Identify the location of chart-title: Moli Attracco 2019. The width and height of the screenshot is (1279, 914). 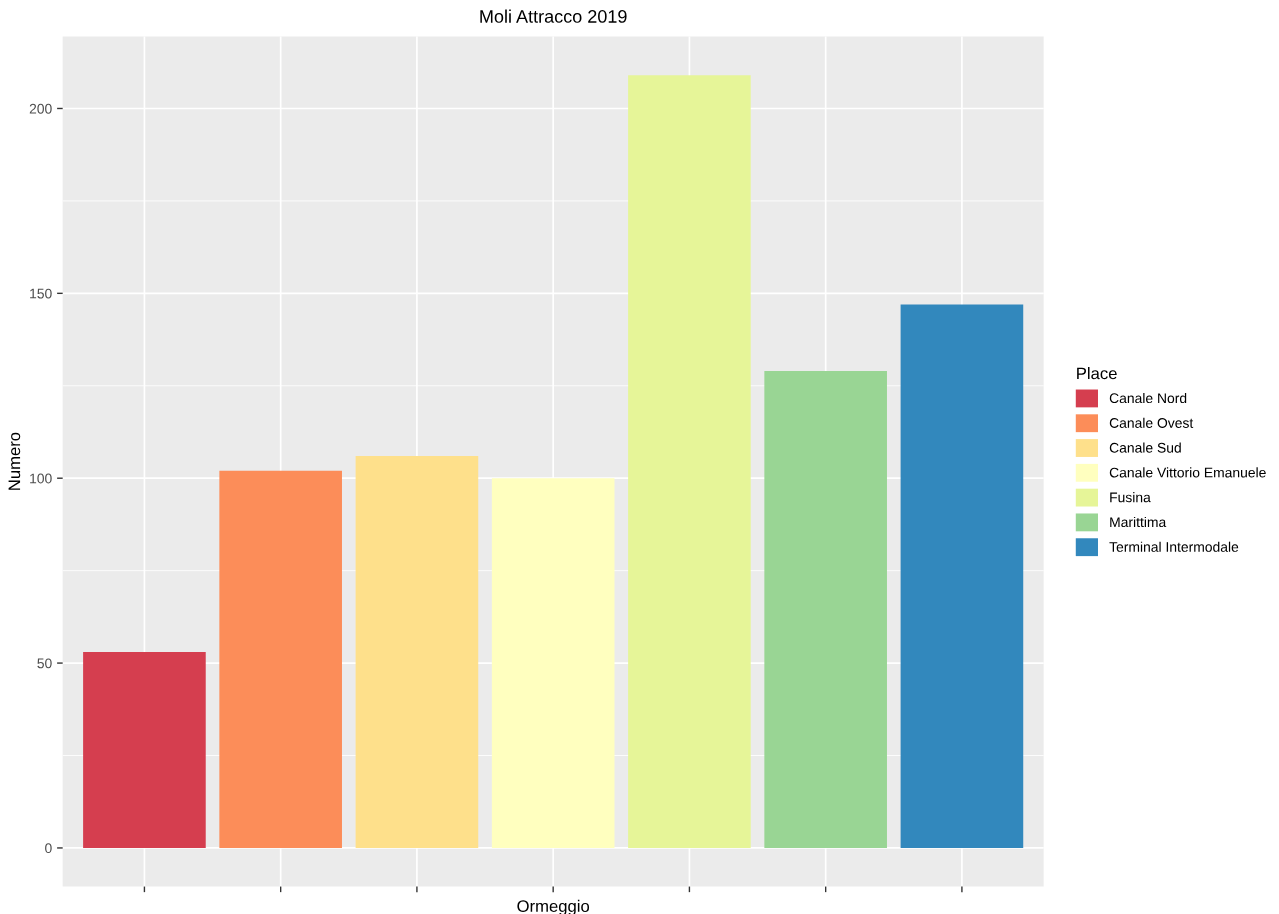
(553, 16).